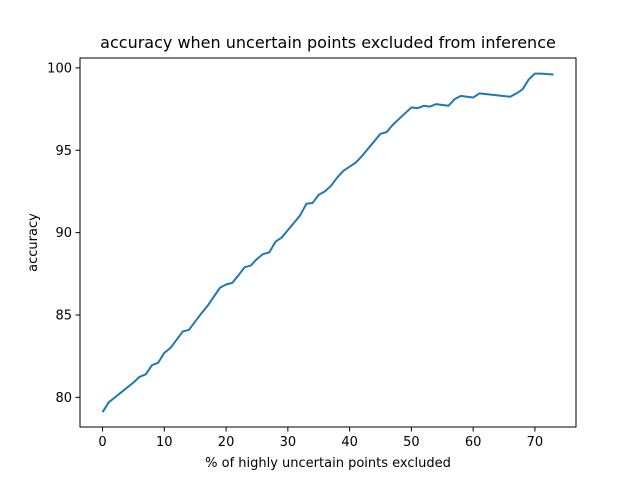 This screenshot has width=640, height=480. I want to click on y-tick-label: 85, so click(63, 315).